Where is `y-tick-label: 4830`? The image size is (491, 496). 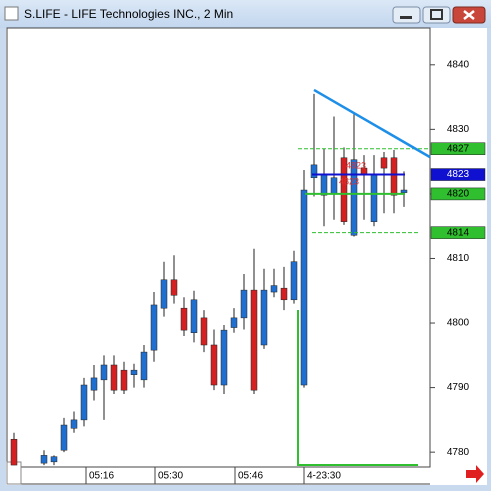 y-tick-label: 4830 is located at coordinates (458, 129).